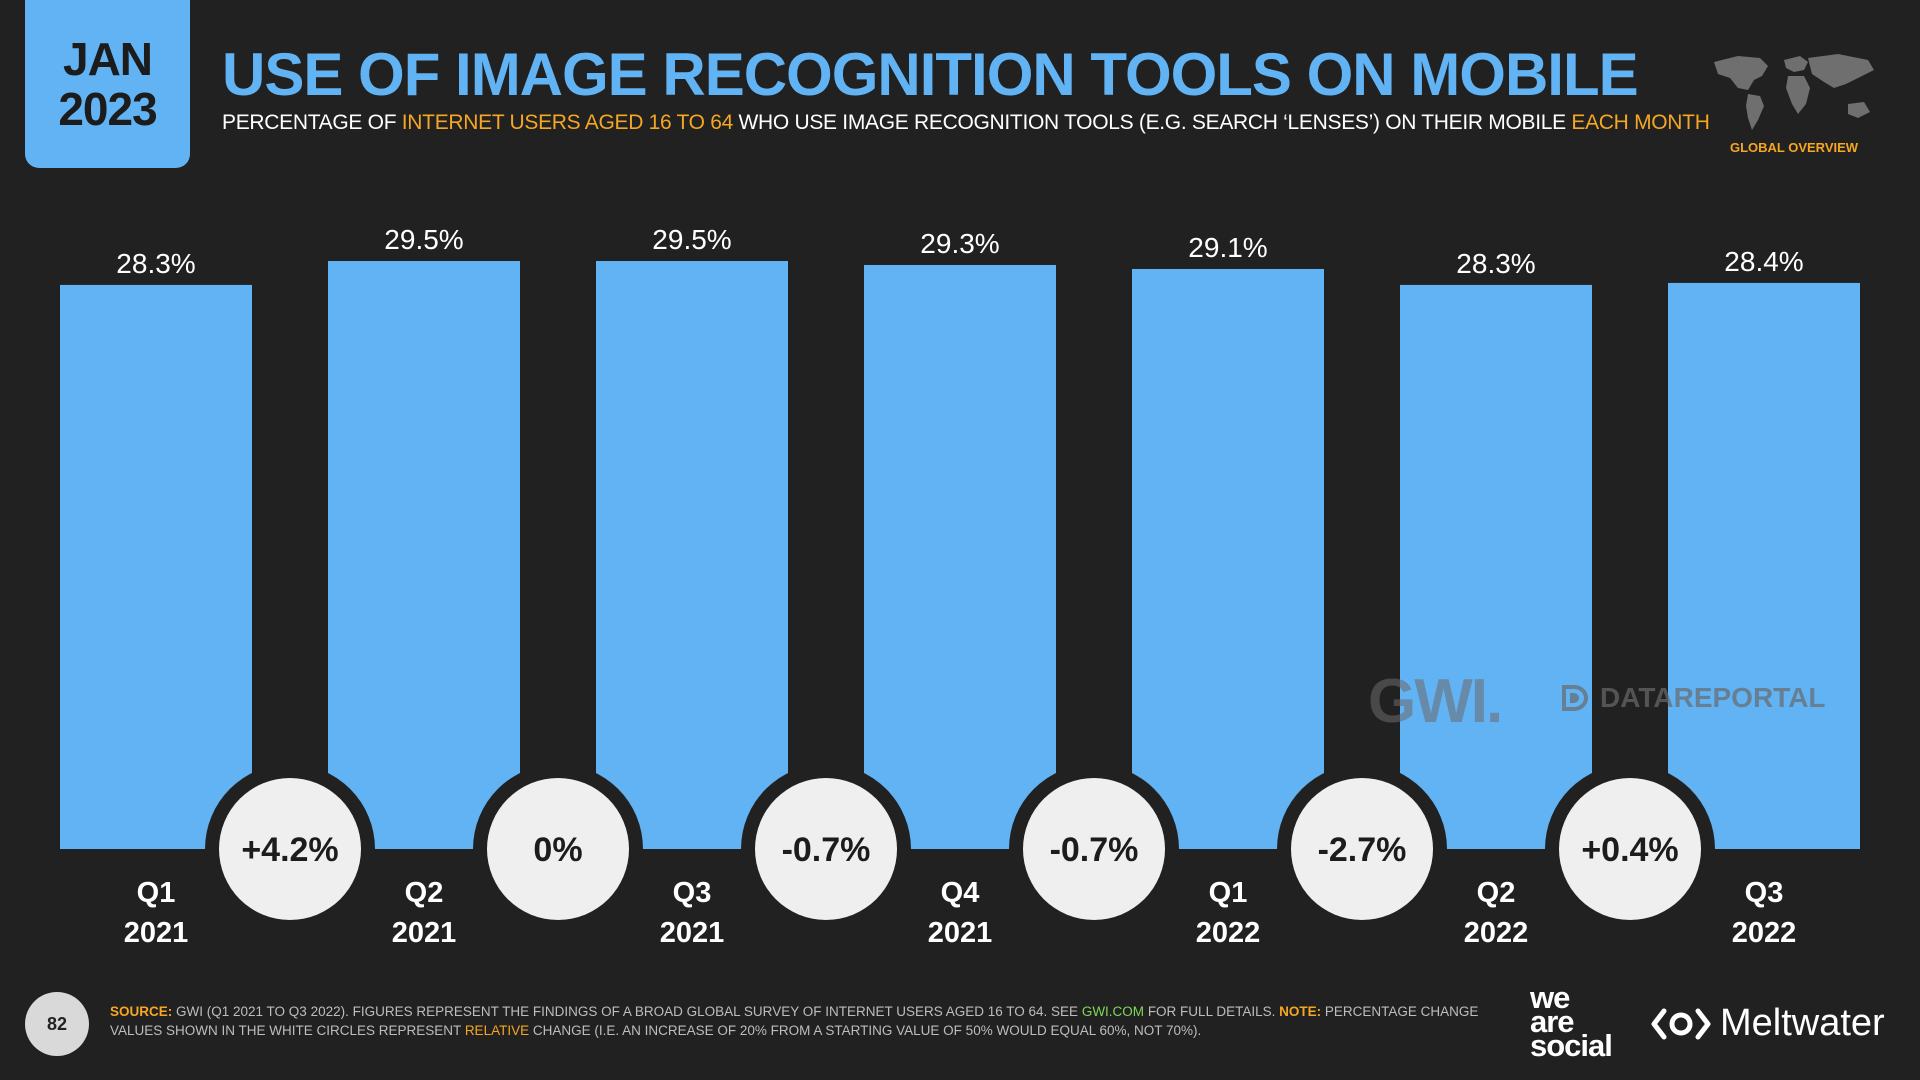  Describe the element at coordinates (312, 122) in the screenshot. I see `subtitle-part-1: PERCENTAGE OF` at that location.